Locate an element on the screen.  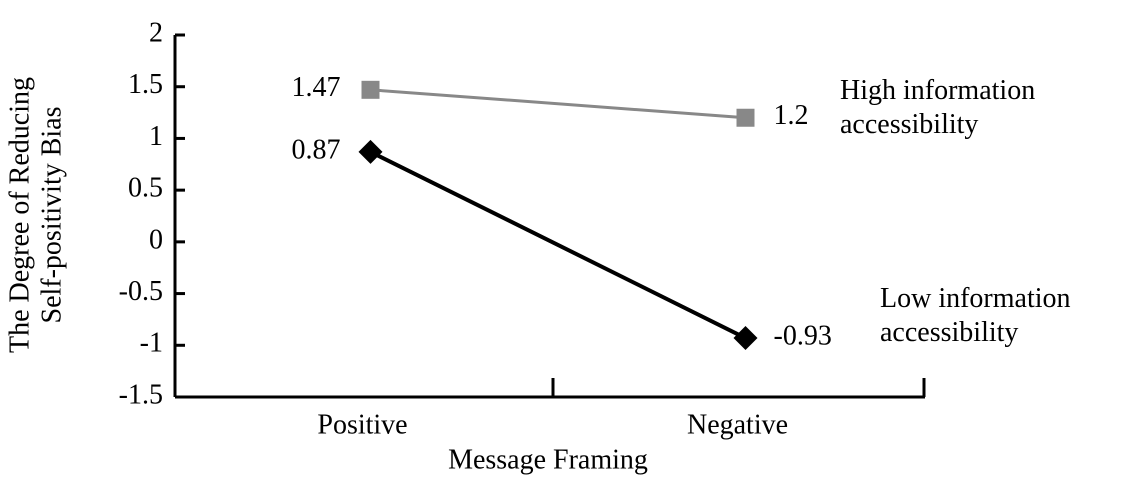
x-axis-title: Message Framing is located at coordinates (548, 459).